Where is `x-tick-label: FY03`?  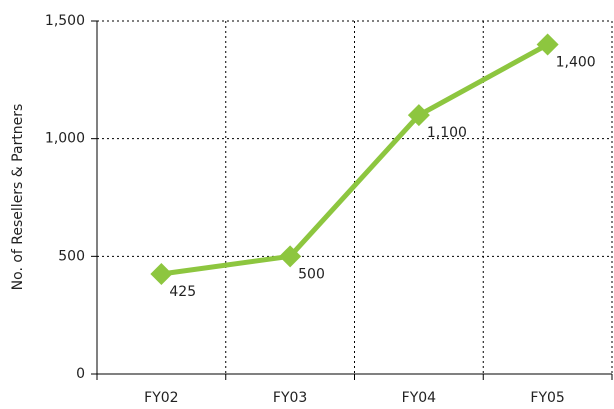
x-tick-label: FY03 is located at coordinates (290, 397).